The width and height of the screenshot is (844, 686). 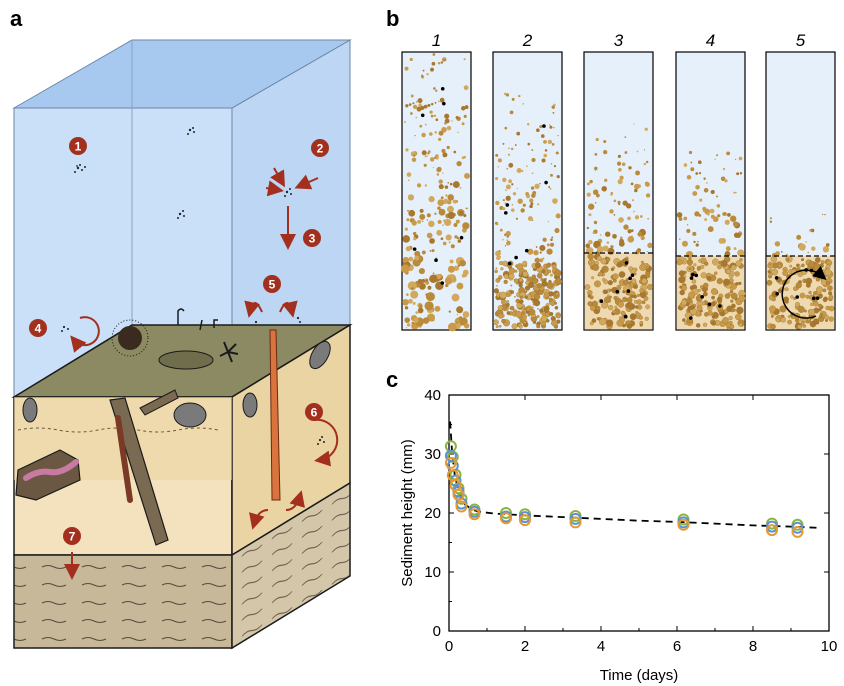 What do you see at coordinates (797, 531) in the screenshot?
I see `data-point-orange` at bounding box center [797, 531].